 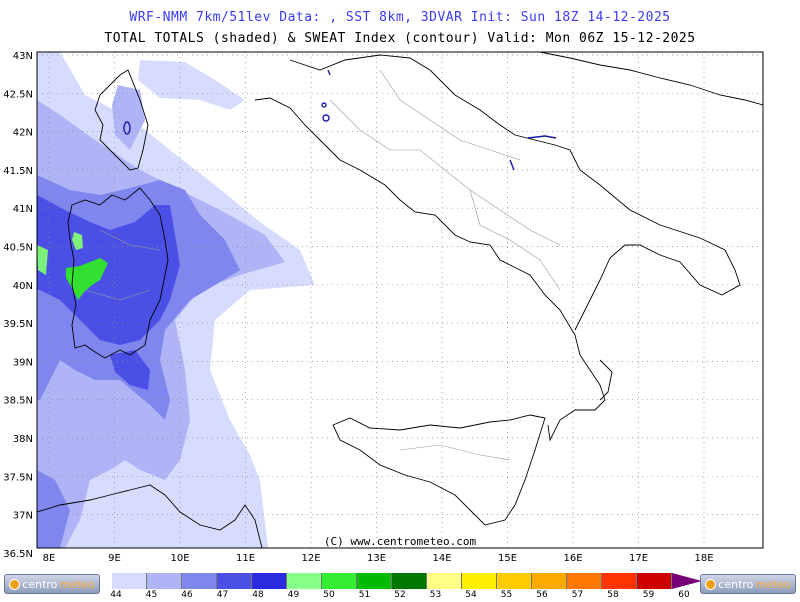 I want to click on lat-label: 43N, so click(x=23, y=56).